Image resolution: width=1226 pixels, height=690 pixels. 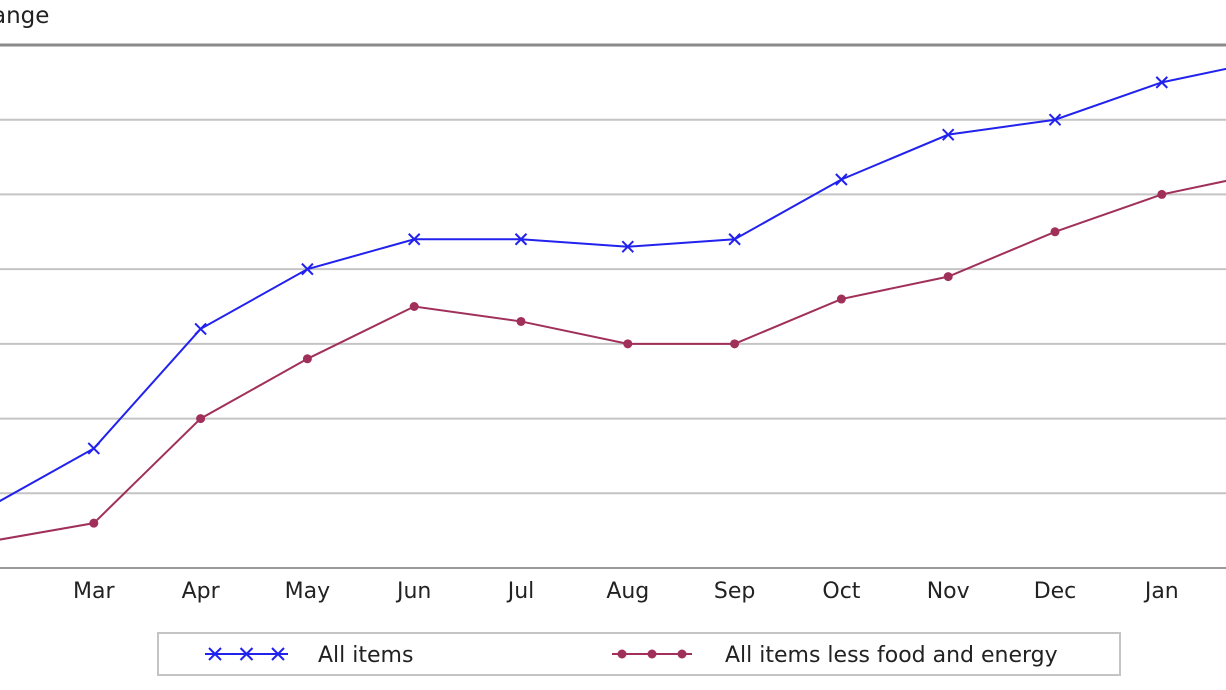 What do you see at coordinates (309, 655) in the screenshot?
I see `legend-item: All items` at bounding box center [309, 655].